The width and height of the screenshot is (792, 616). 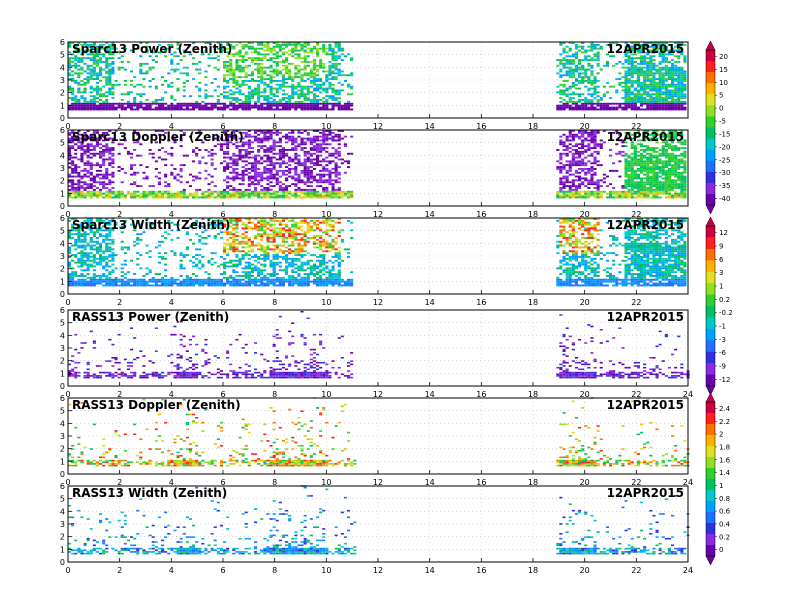 What do you see at coordinates (724, 186) in the screenshot?
I see `colorbar-label: -35` at bounding box center [724, 186].